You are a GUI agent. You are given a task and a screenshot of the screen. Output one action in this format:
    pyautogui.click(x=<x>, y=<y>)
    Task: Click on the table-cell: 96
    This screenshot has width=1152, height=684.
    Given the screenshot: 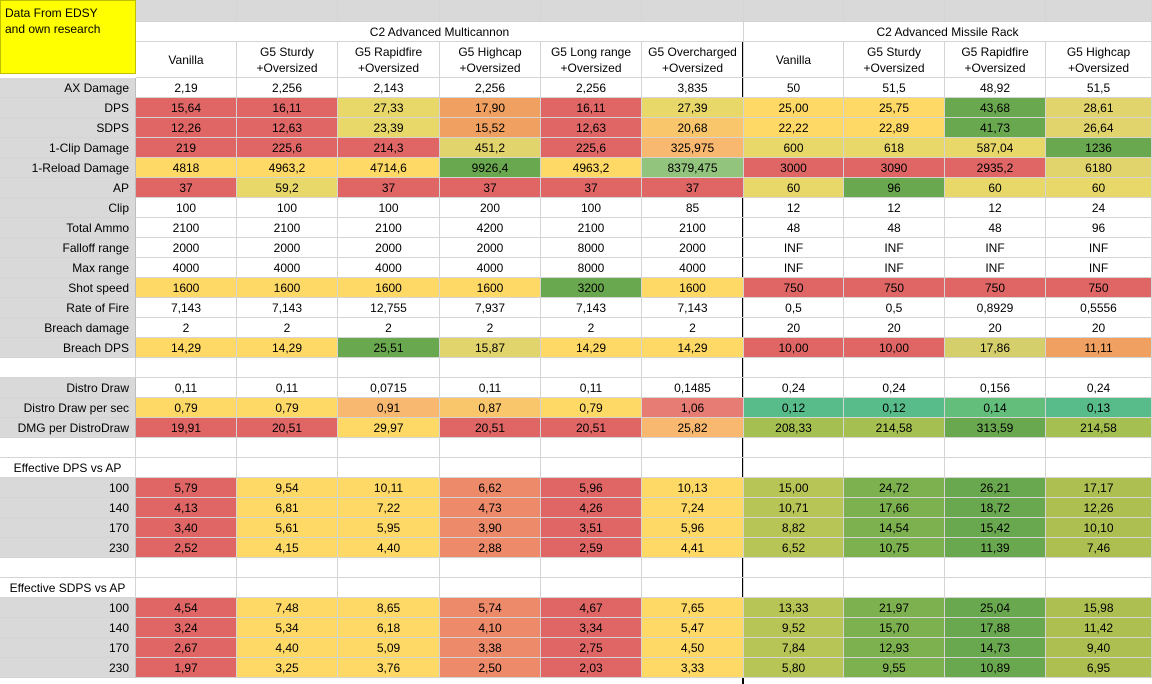 What is the action you would take?
    pyautogui.click(x=1099, y=228)
    